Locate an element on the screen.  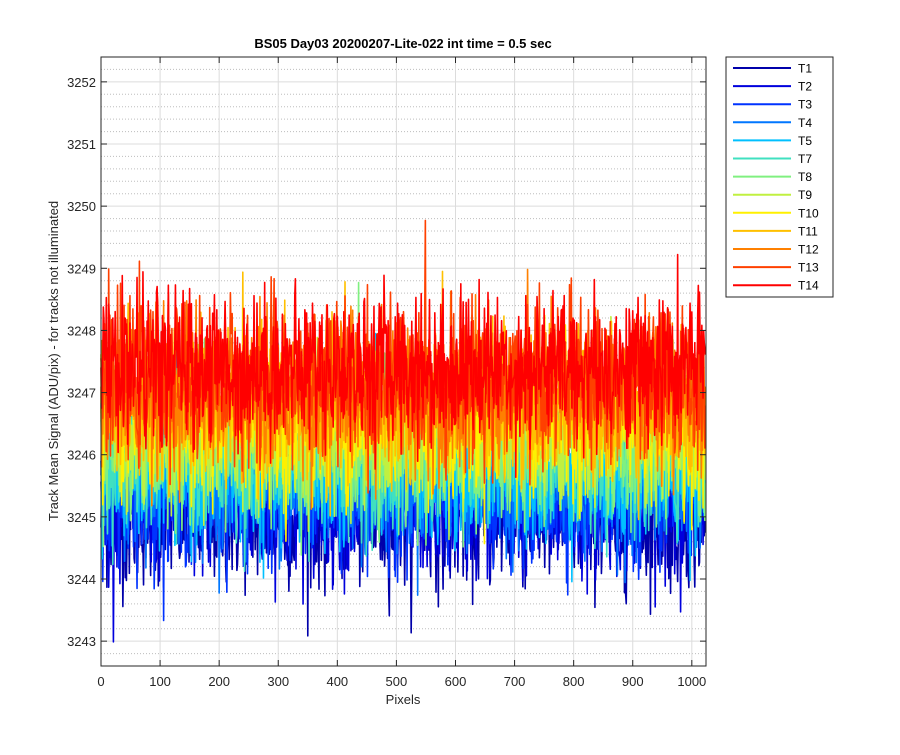
legend-label-t4: T4 is located at coordinates (805, 123).